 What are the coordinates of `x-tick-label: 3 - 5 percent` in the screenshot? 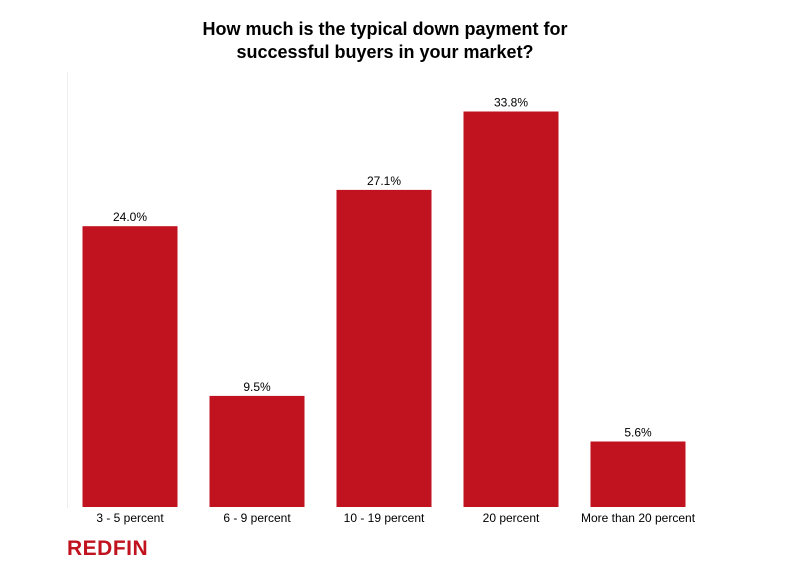 It's located at (130, 518).